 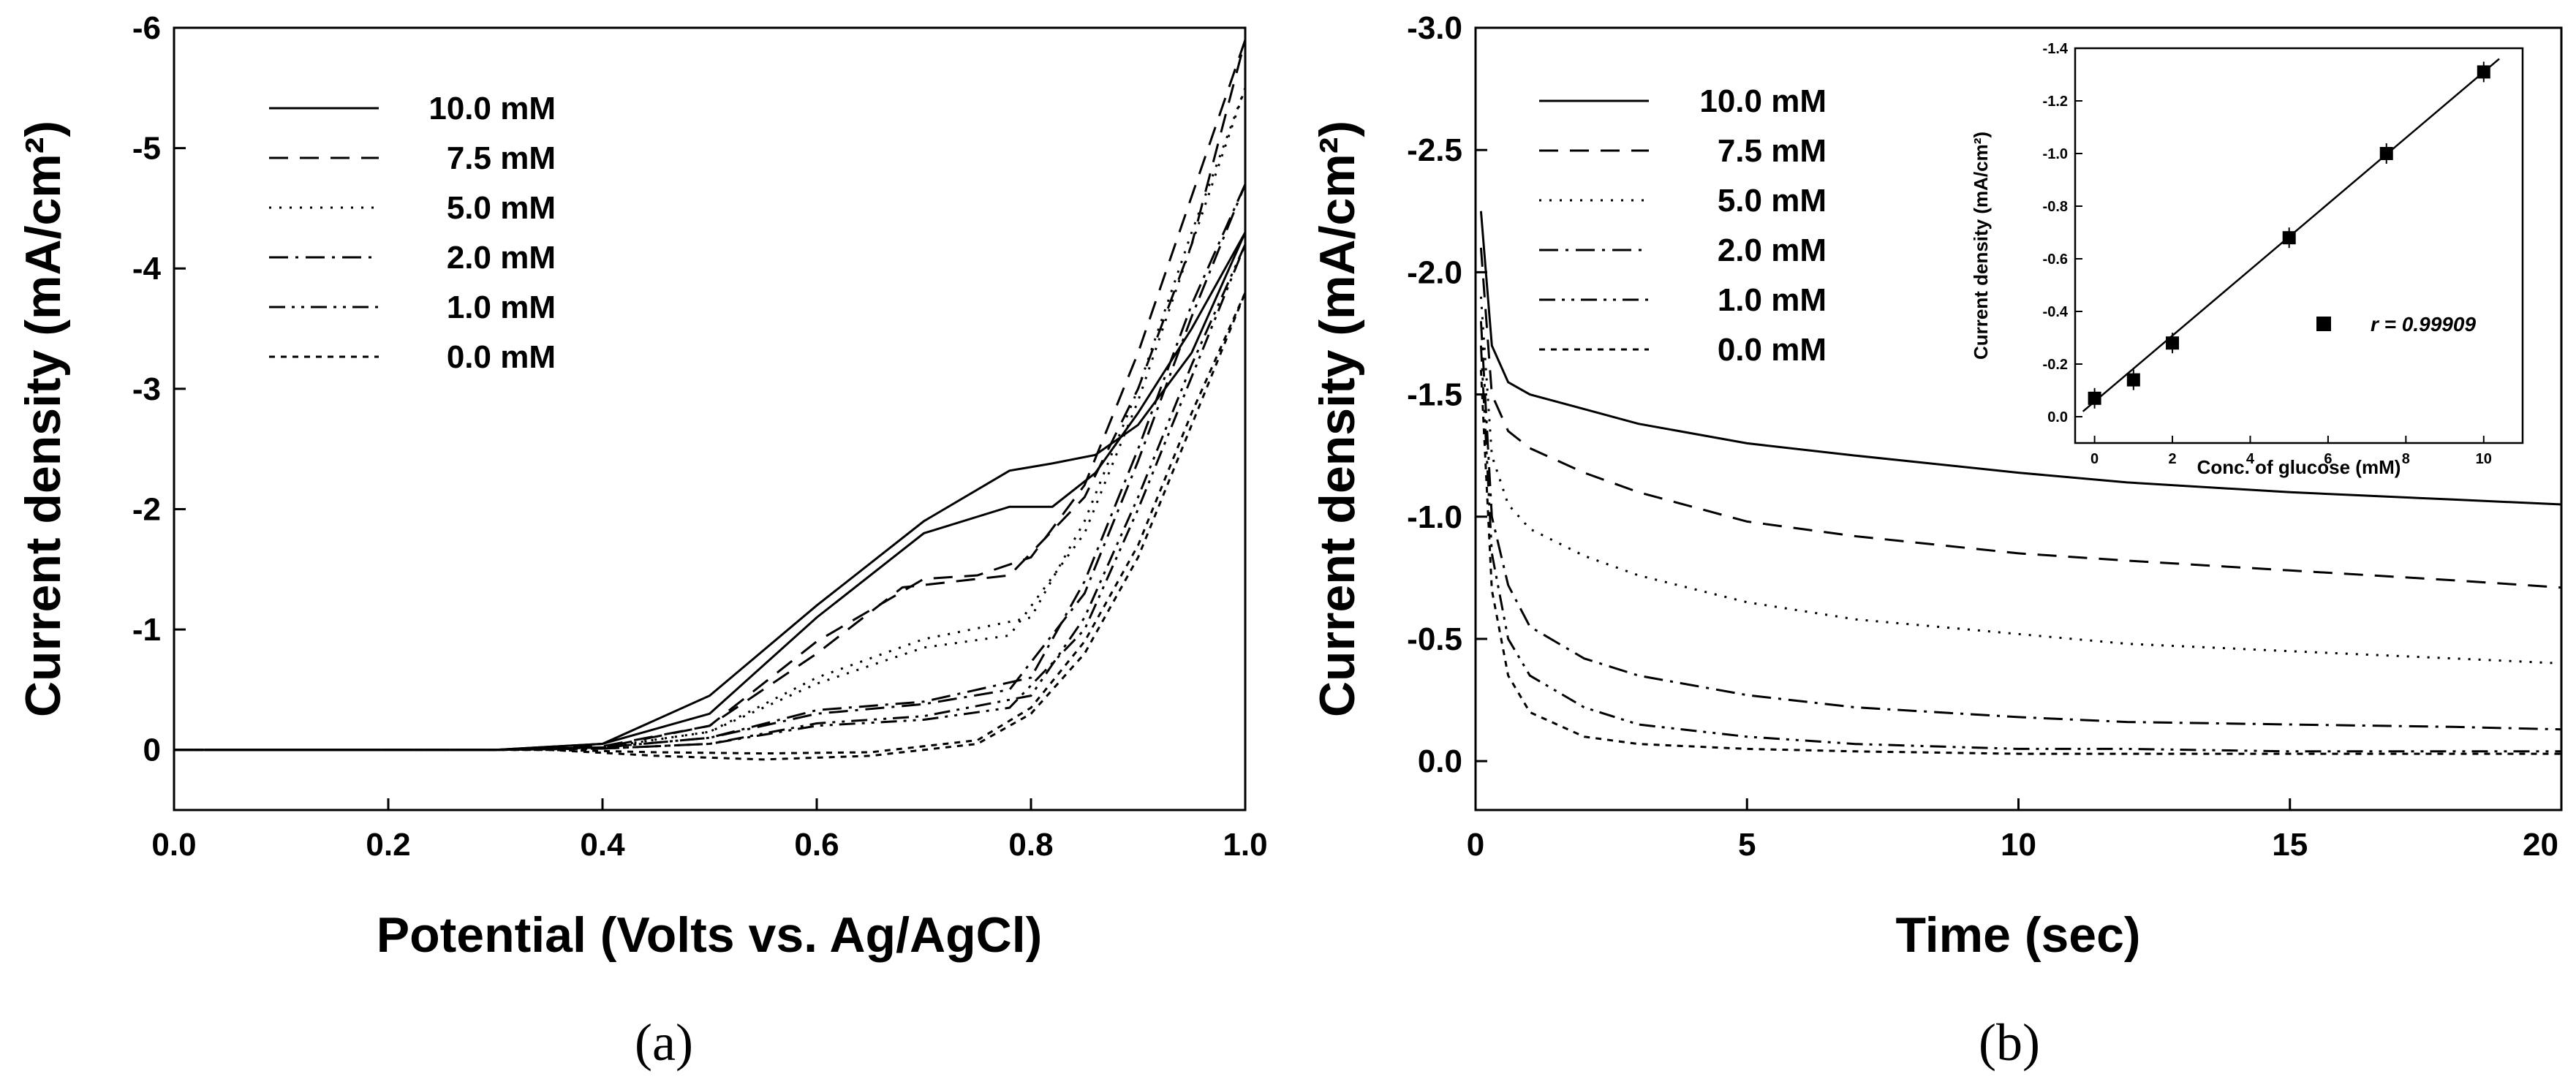 I want to click on panel-a-y-tick-label: -4, so click(x=147, y=269).